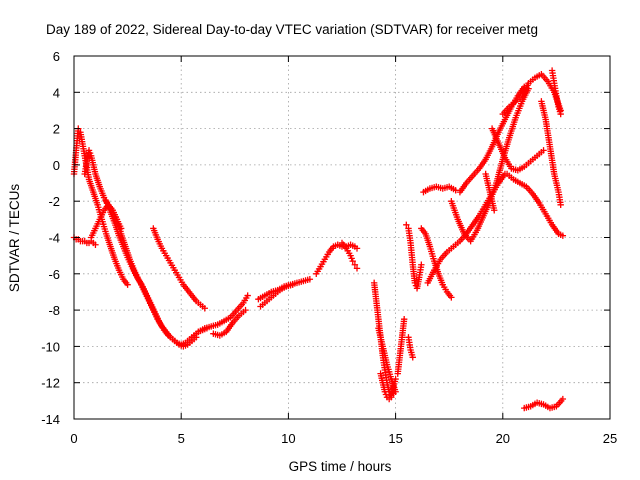 The height and width of the screenshot is (480, 640). What do you see at coordinates (343, 438) in the screenshot?
I see `x-tick-labels: 0 5 10 15 20 25` at bounding box center [343, 438].